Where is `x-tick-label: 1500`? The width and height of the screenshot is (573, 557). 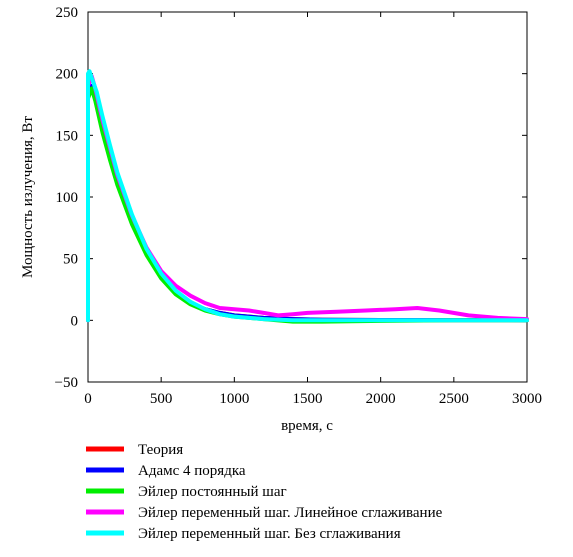 x-tick-label: 1500 is located at coordinates (308, 399).